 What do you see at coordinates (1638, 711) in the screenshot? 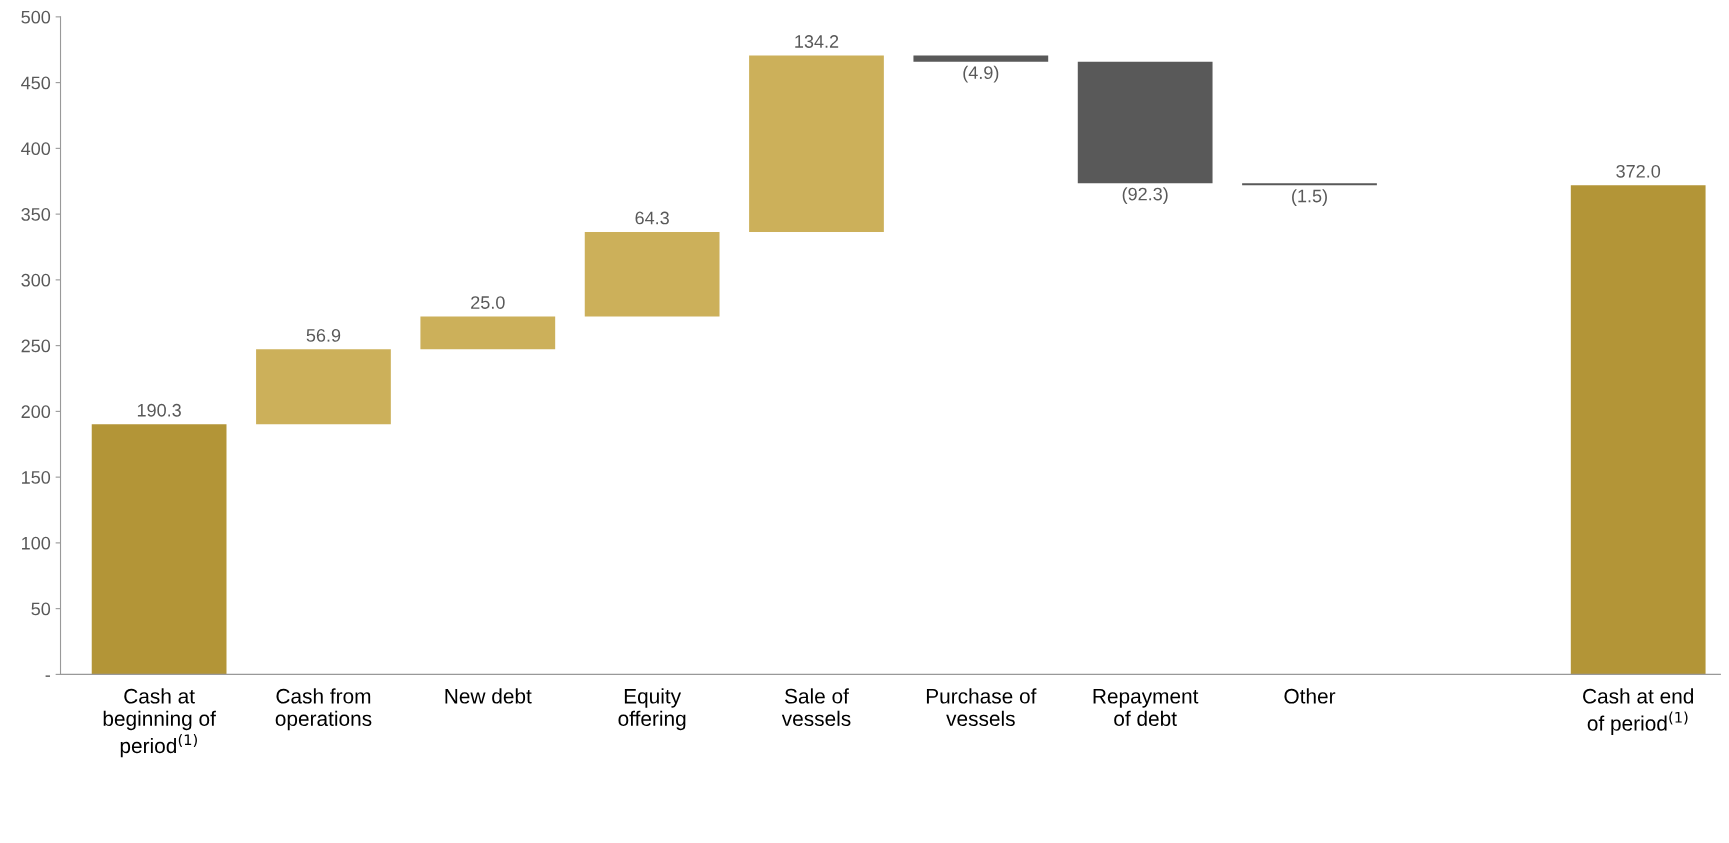
I see `x-tick-label: Cash at end of period$^{(1)}$` at bounding box center [1638, 711].